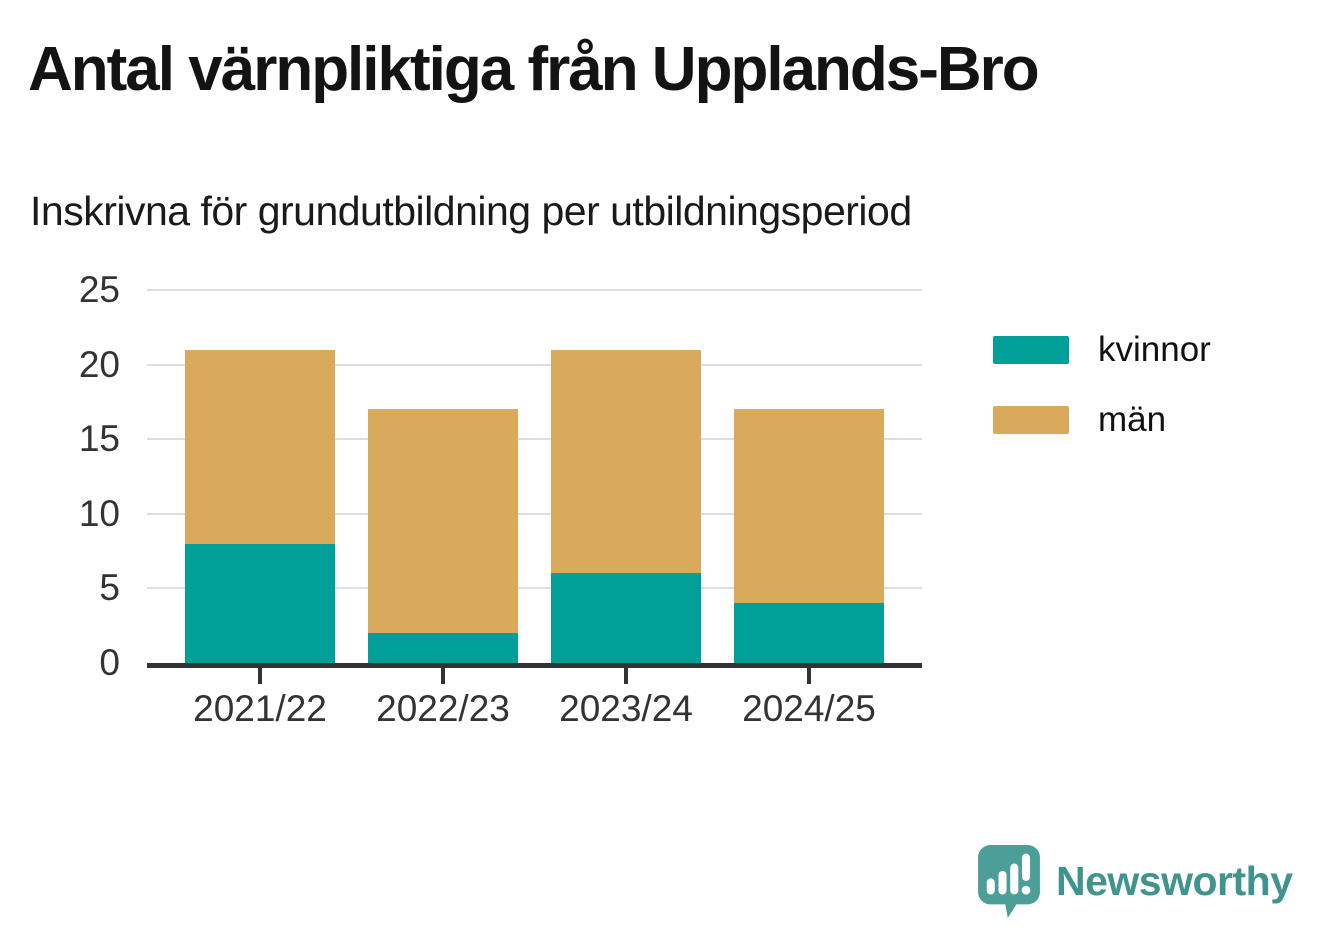 This screenshot has height=939, width=1322. I want to click on y-axis-tick-label: 10, so click(99, 513).